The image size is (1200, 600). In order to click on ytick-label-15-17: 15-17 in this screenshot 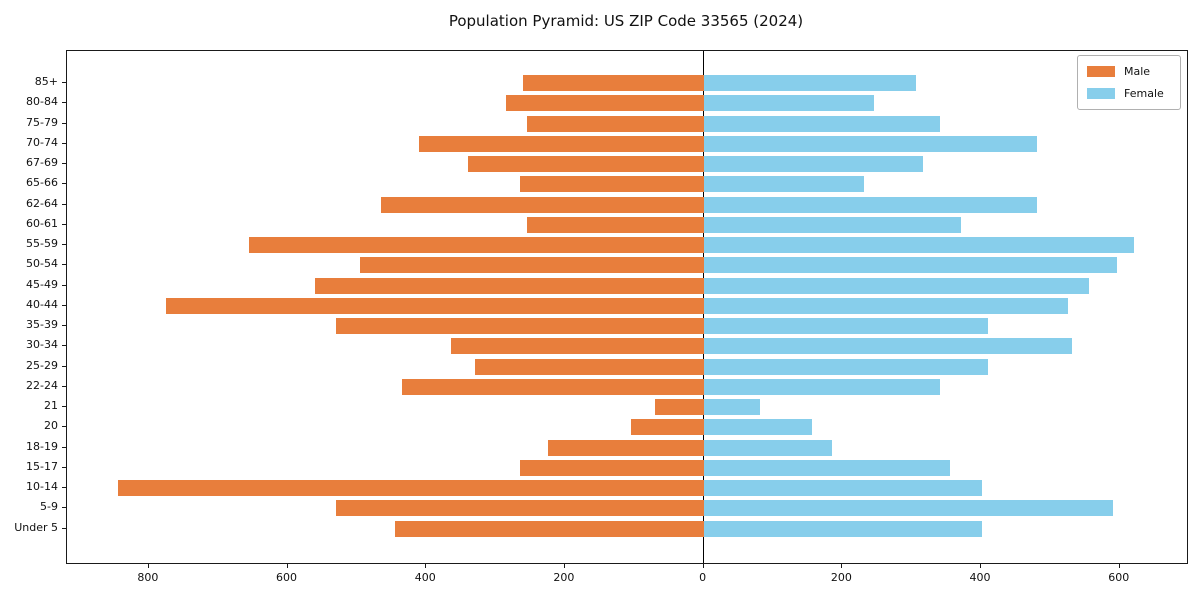, I will do `click(42, 466)`.